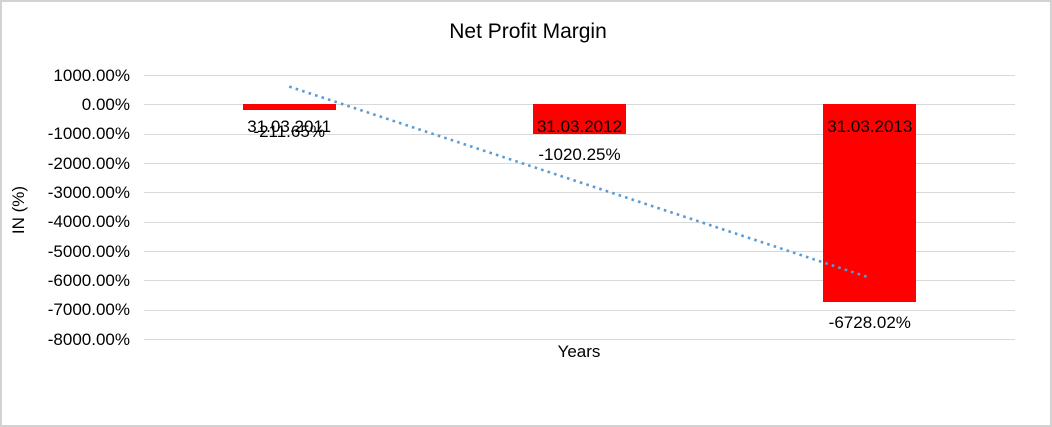  What do you see at coordinates (289, 107) in the screenshot?
I see `bar` at bounding box center [289, 107].